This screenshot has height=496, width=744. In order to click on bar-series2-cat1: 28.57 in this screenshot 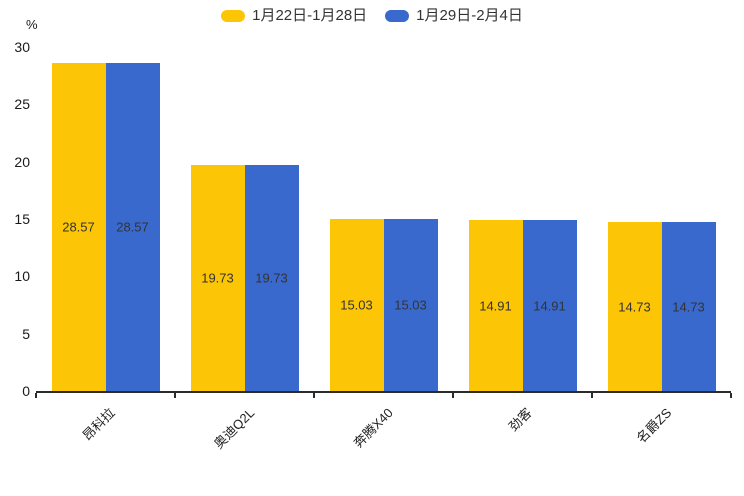, I will do `click(132, 227)`.